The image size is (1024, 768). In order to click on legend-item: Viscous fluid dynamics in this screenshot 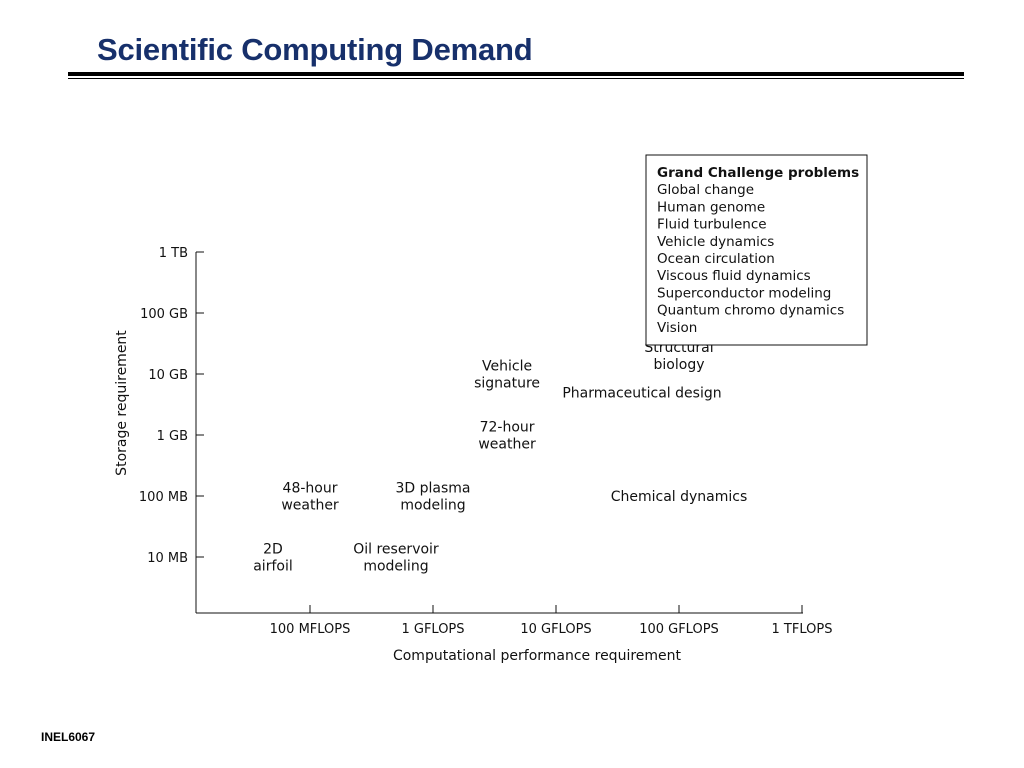, I will do `click(734, 276)`.